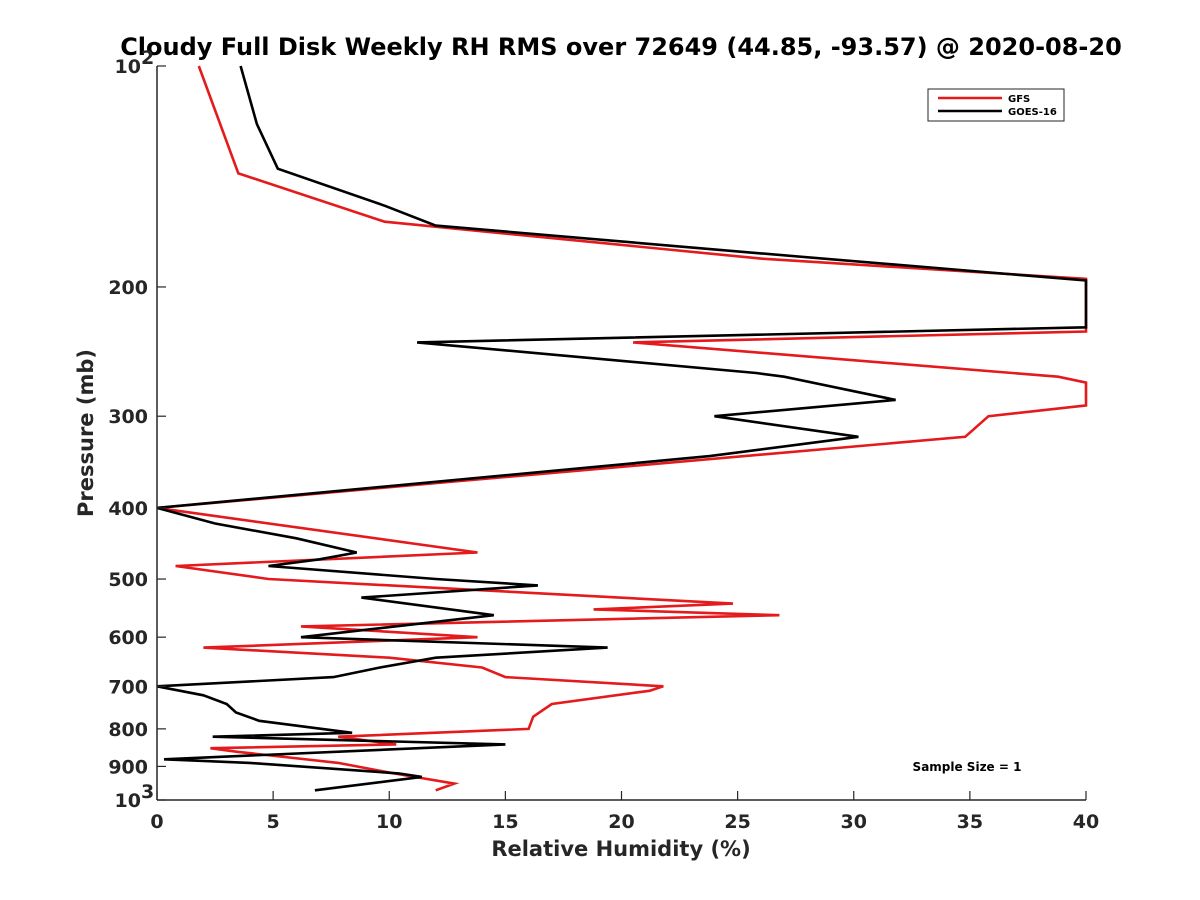  Describe the element at coordinates (854, 822) in the screenshot. I see `x-tick-label: 30` at that location.